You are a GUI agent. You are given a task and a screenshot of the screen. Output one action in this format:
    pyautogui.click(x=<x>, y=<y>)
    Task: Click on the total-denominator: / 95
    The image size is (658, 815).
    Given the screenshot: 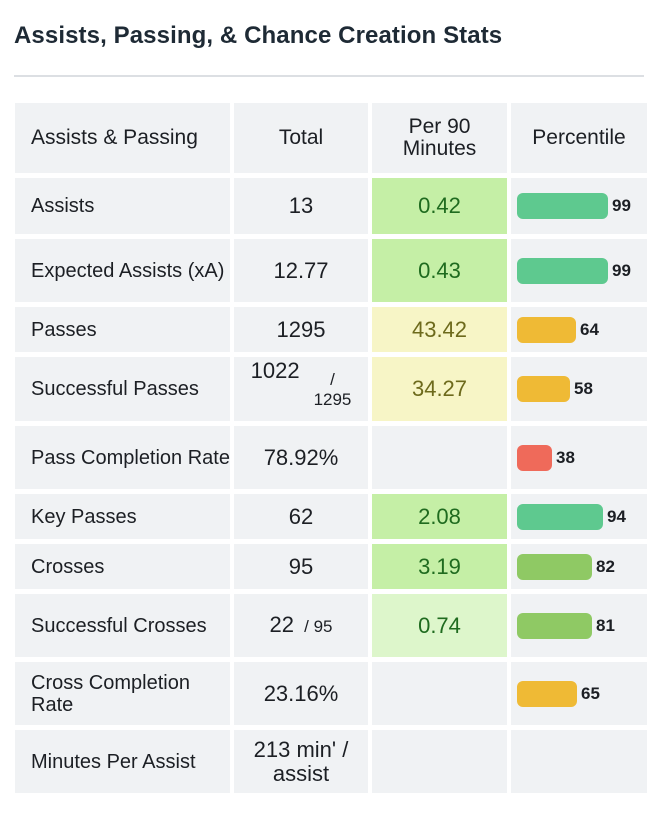 What is the action you would take?
    pyautogui.click(x=318, y=626)
    